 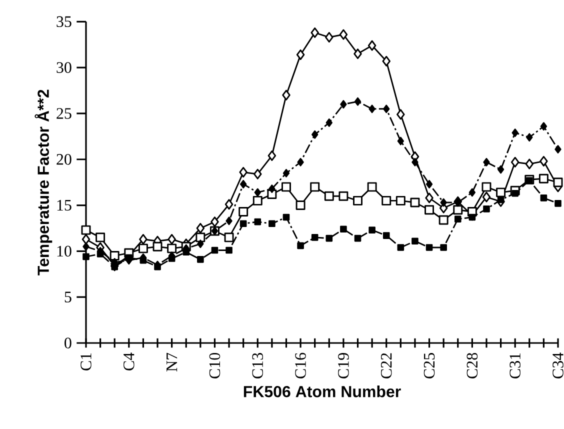 What do you see at coordinates (515, 365) in the screenshot?
I see `x-tick-label: C31` at bounding box center [515, 365].